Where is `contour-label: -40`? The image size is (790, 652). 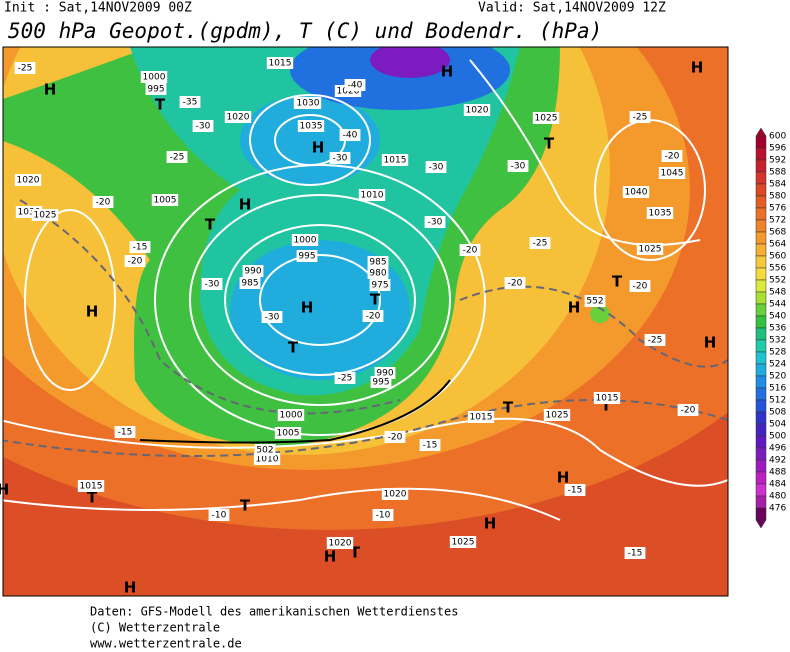
contour-label: -40 is located at coordinates (355, 86).